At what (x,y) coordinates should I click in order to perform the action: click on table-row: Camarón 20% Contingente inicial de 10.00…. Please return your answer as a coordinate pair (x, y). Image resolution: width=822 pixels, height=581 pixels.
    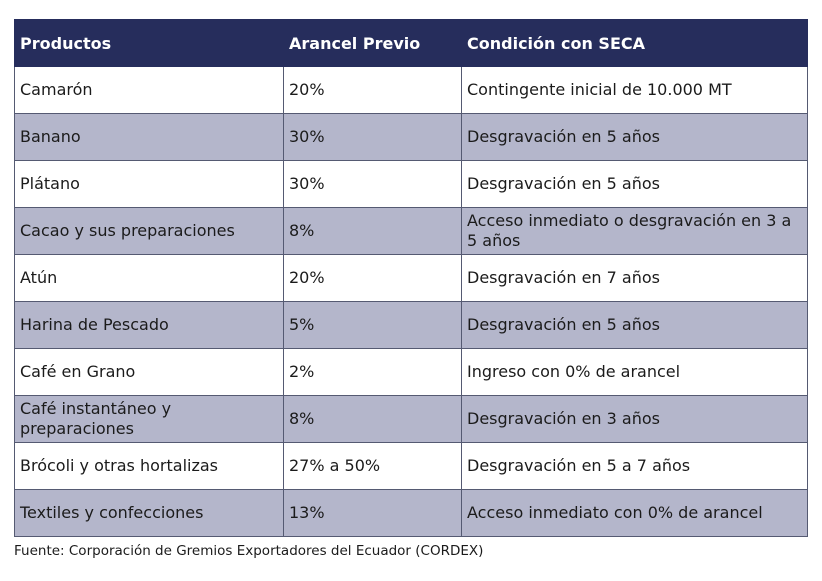
    Looking at the image, I should click on (411, 90).